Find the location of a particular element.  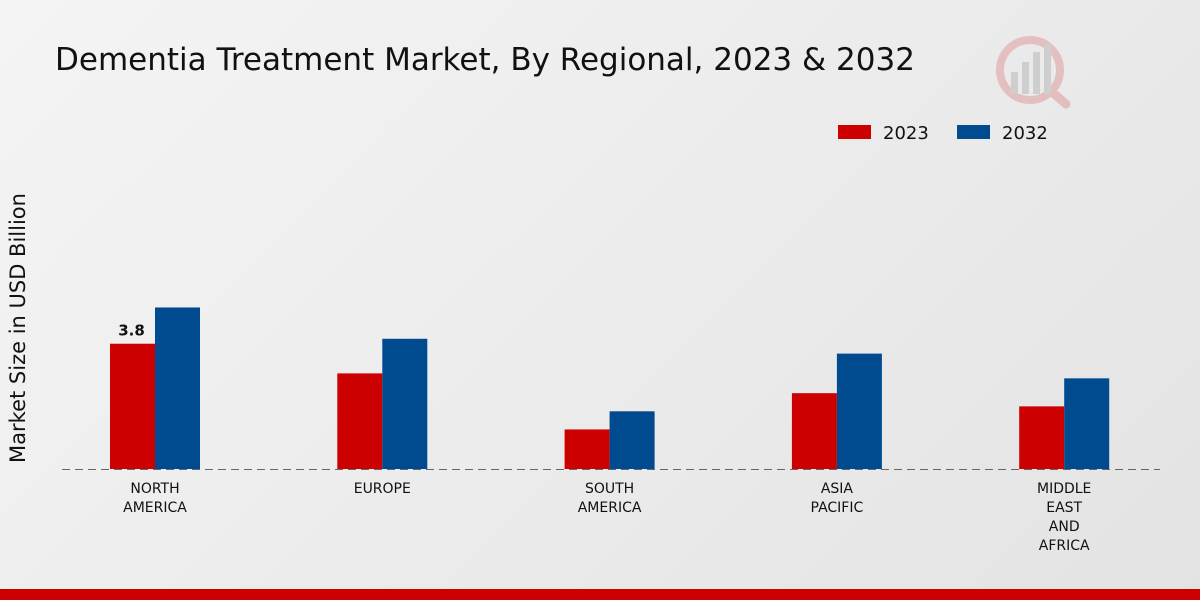

legend-swatch-2032 is located at coordinates (973, 132).